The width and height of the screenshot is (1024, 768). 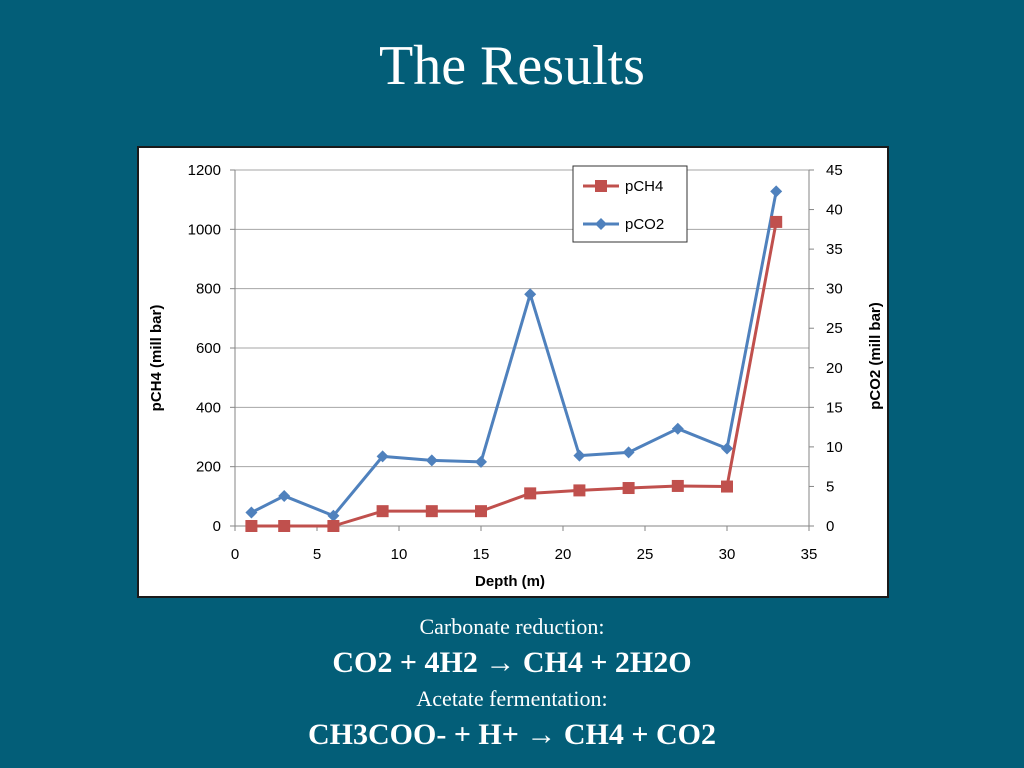 I want to click on y2-tick-label: 30, so click(x=834, y=289).